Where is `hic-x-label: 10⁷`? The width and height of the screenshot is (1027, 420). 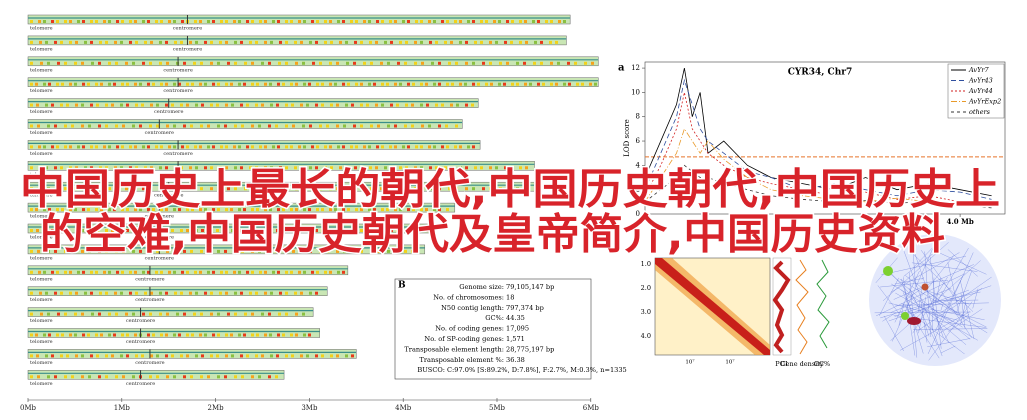
hic-x-label: 10⁷ is located at coordinates (690, 362).